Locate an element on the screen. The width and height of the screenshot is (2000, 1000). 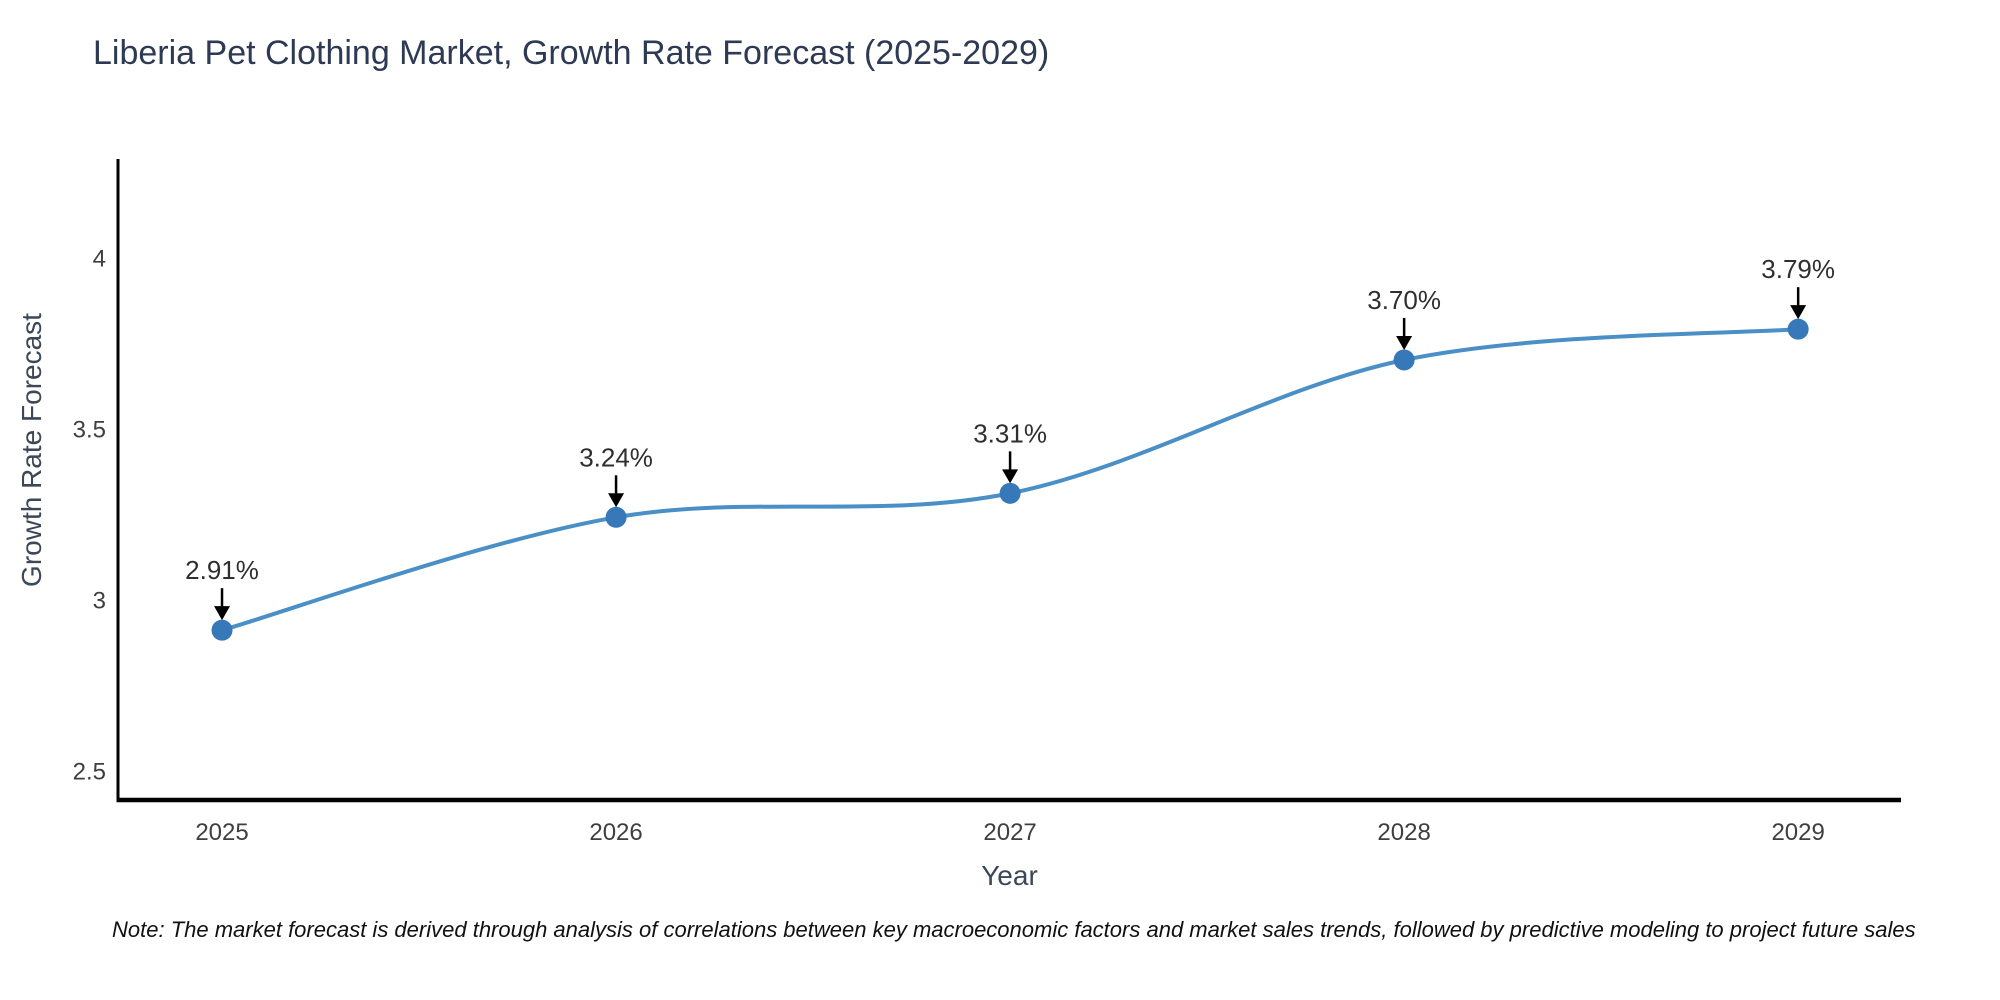
x-tick-label: 2029 is located at coordinates (1797, 832).